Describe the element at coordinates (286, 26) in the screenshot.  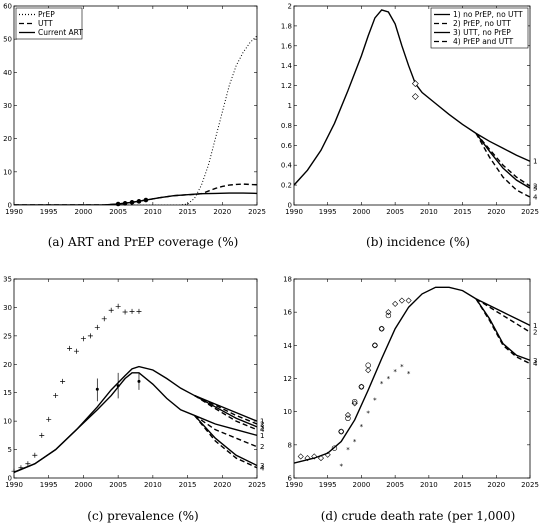
I see `y-tick-label: 1.8` at that location.